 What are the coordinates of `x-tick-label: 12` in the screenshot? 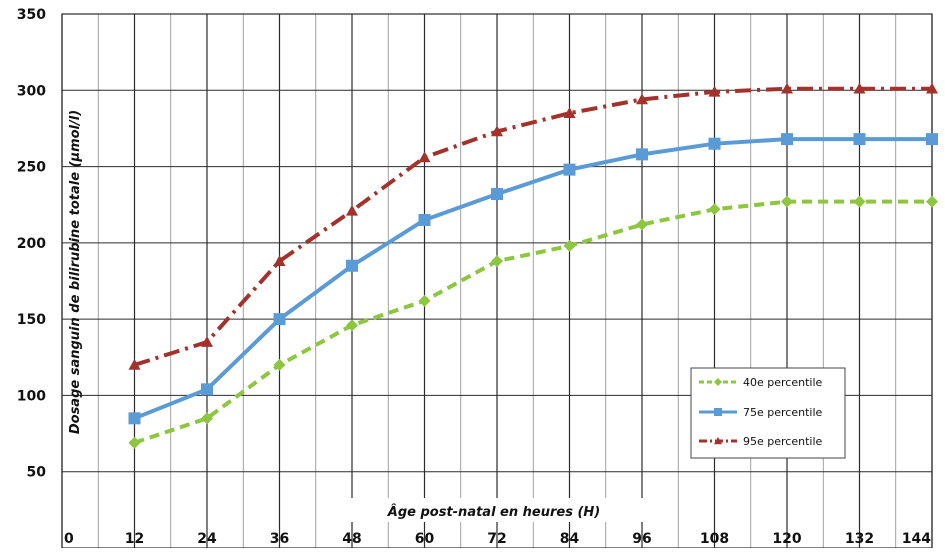 It's located at (134, 539).